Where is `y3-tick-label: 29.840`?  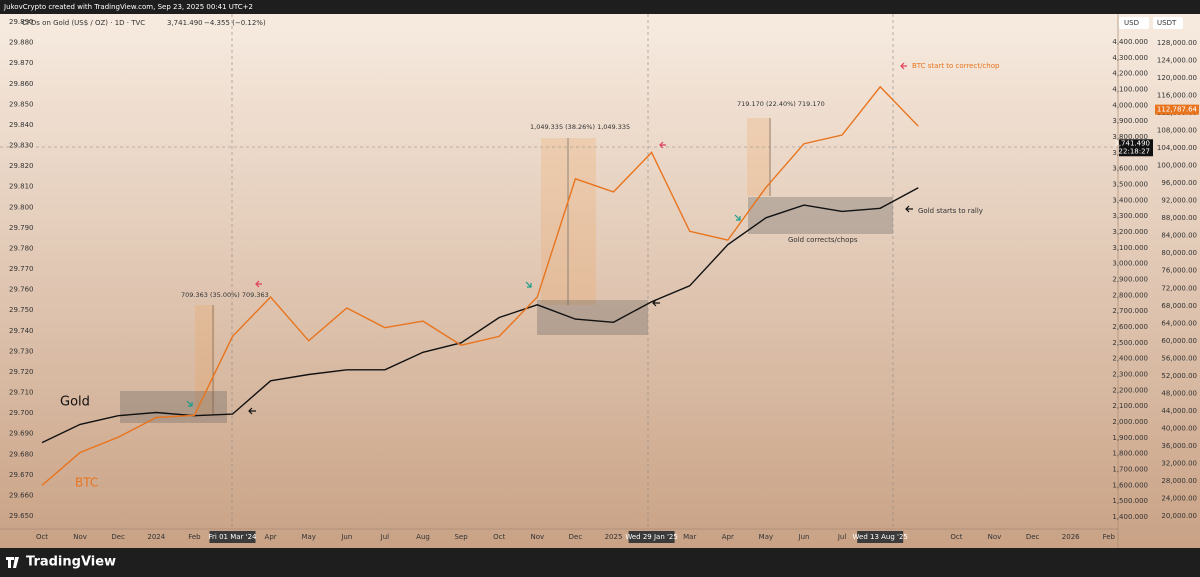
y3-tick-label: 29.840 is located at coordinates (21, 125).